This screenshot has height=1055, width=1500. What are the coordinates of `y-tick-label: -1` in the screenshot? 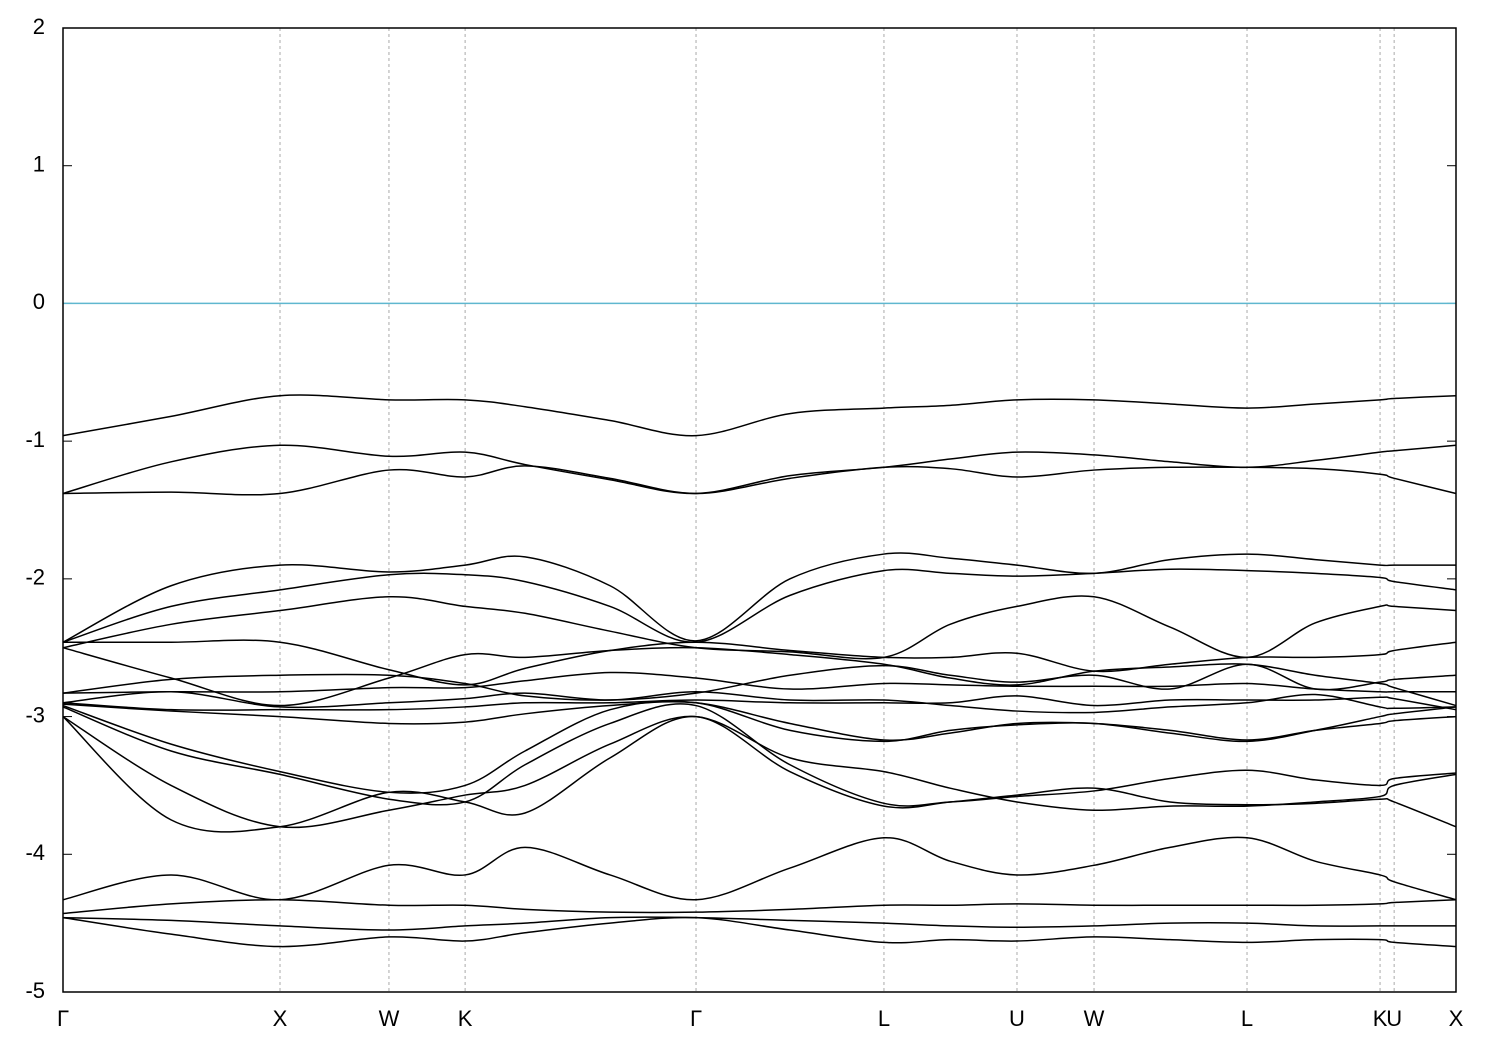 It's located at (35, 439).